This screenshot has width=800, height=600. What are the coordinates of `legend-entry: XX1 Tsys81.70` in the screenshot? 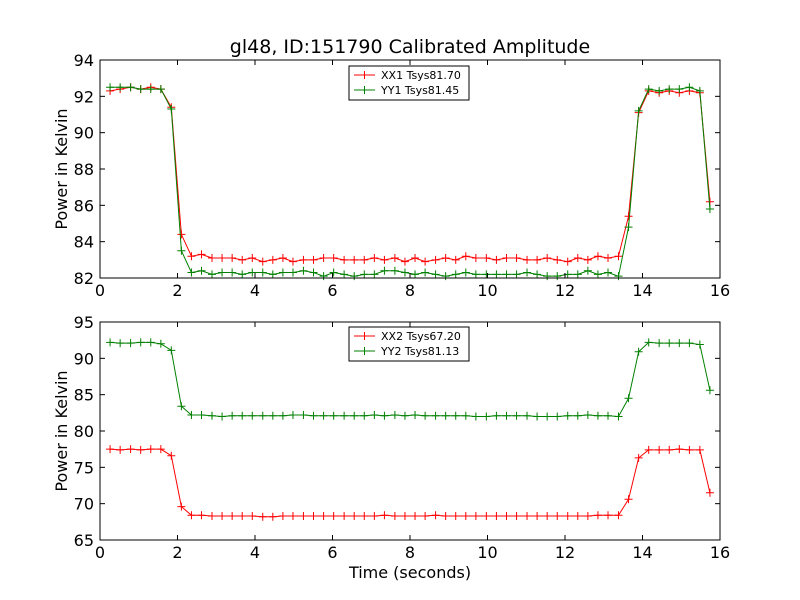 It's located at (407, 75).